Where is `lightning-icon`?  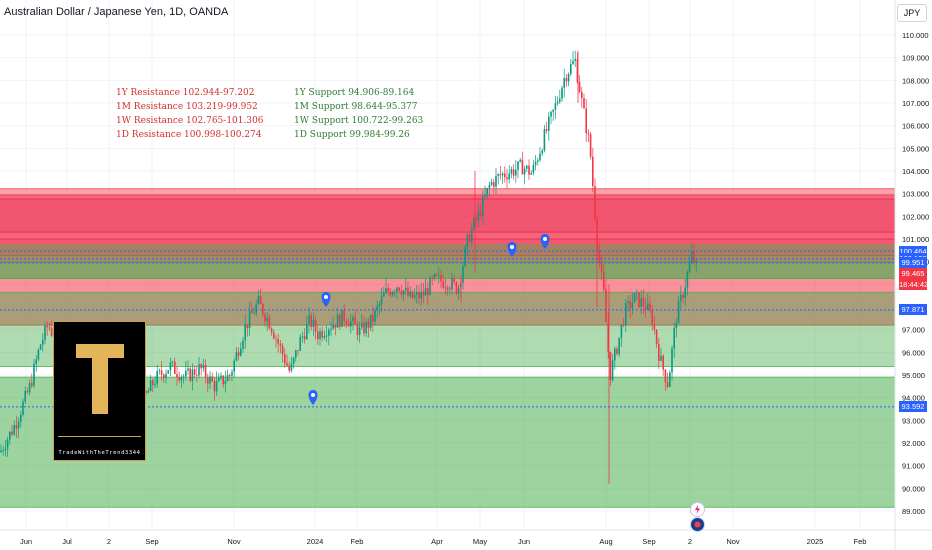
lightning-icon is located at coordinates (697, 509).